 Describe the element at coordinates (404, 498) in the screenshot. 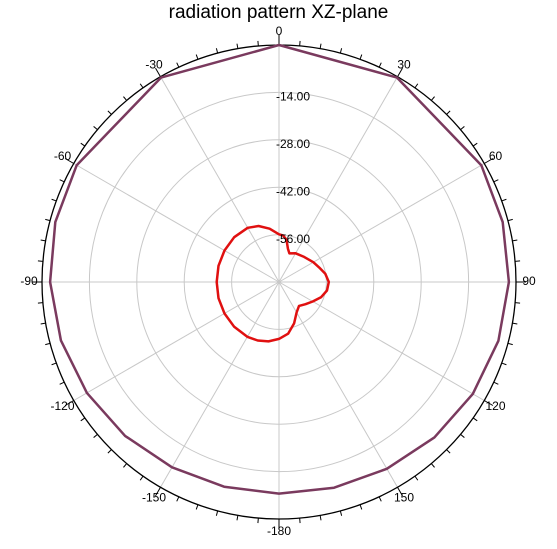

I see `angle-tick-label: 150` at that location.